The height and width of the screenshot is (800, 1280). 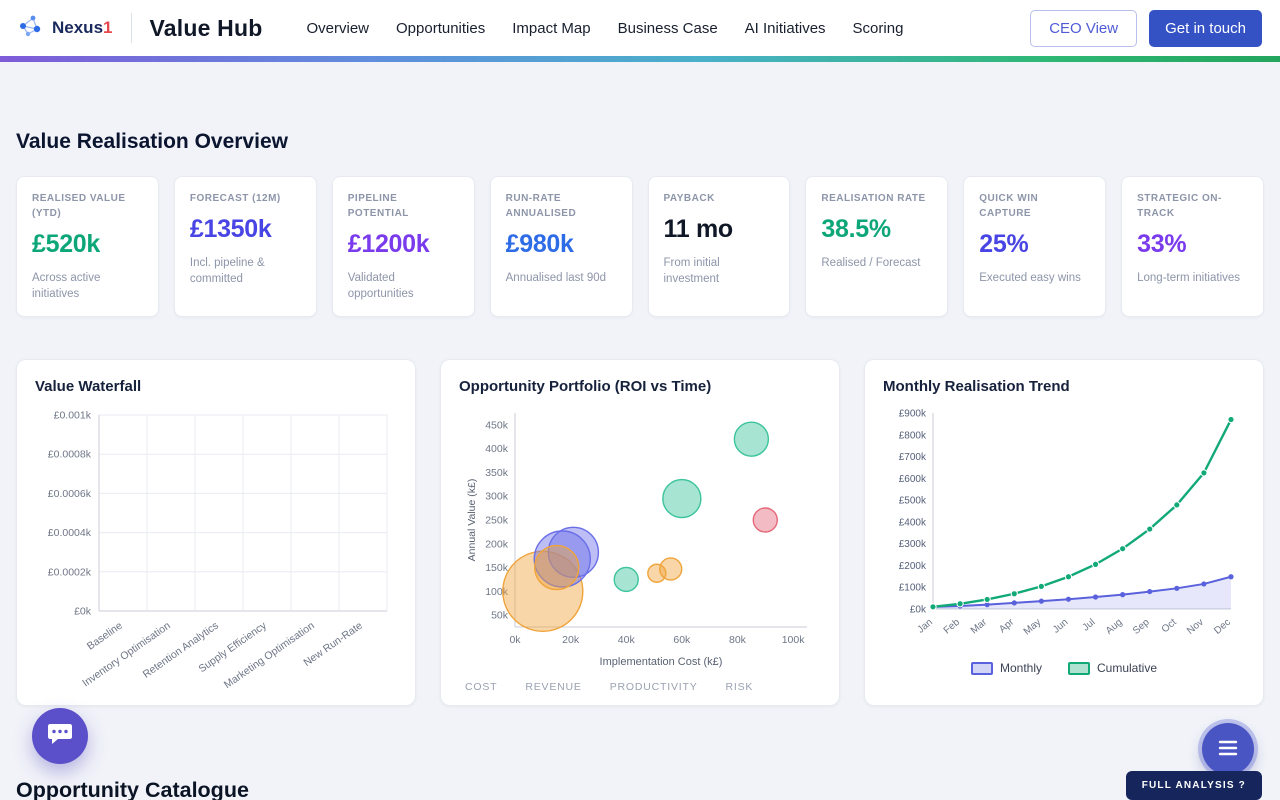 I want to click on legend-item-revenue: REVENUE, so click(x=553, y=687).